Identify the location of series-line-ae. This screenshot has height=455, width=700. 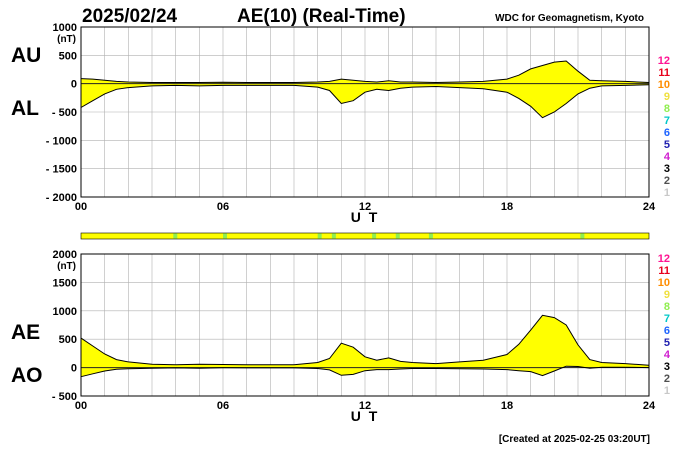
(365, 340).